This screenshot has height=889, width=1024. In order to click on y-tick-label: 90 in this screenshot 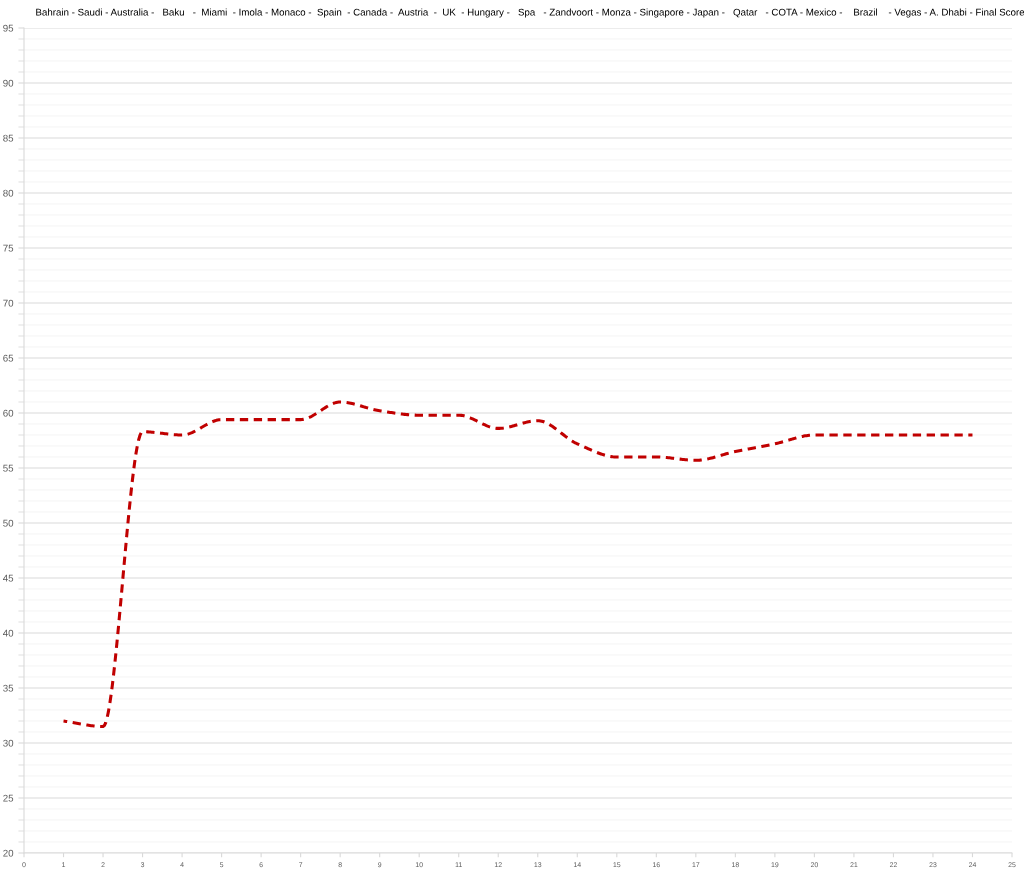, I will do `click(8, 83)`.